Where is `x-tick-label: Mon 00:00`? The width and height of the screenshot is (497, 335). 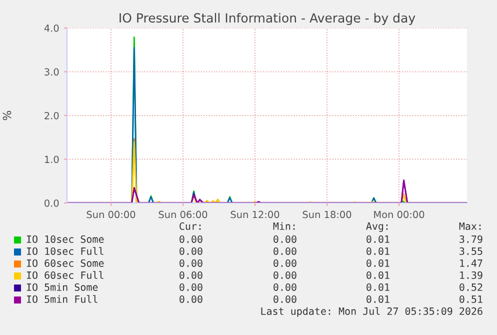
x-tick-label: Mon 00:00 is located at coordinates (399, 214).